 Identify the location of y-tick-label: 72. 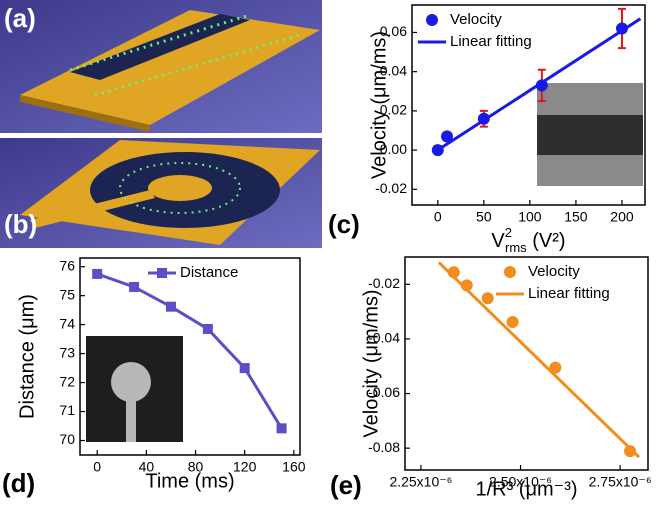
(67, 381).